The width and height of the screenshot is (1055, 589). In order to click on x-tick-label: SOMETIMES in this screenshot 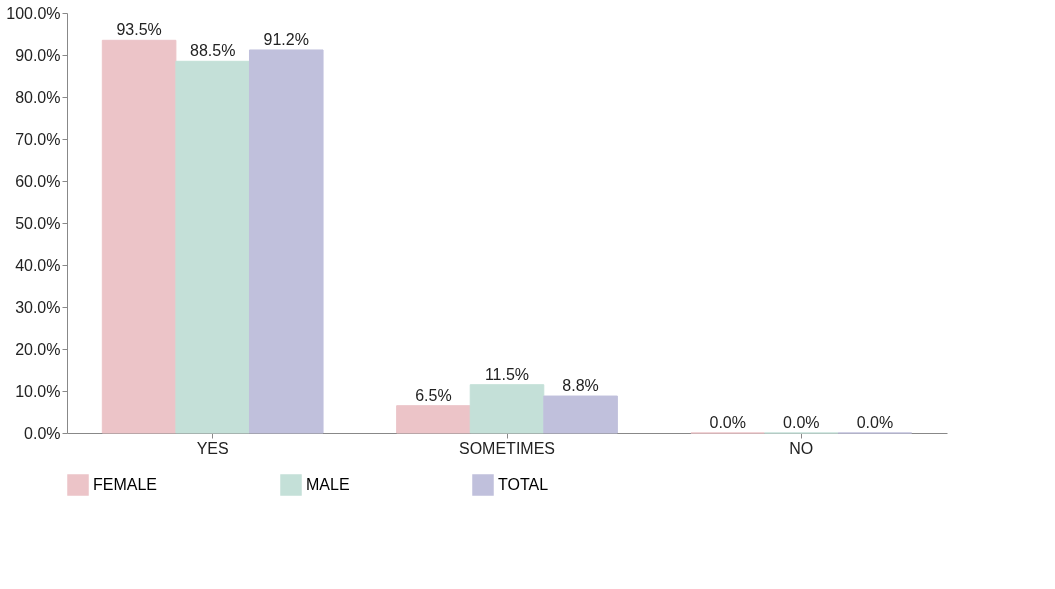, I will do `click(507, 448)`.